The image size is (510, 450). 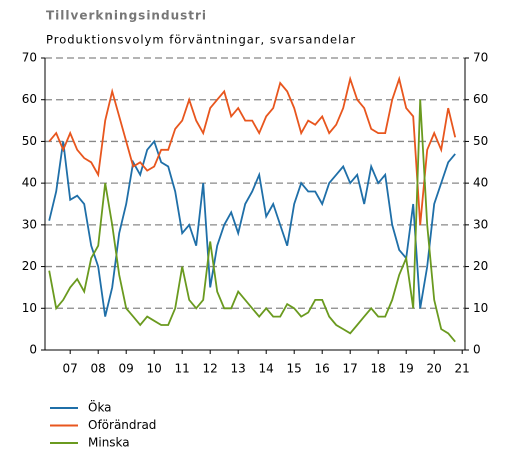 I want to click on x-tick-label: 21, so click(x=462, y=369).